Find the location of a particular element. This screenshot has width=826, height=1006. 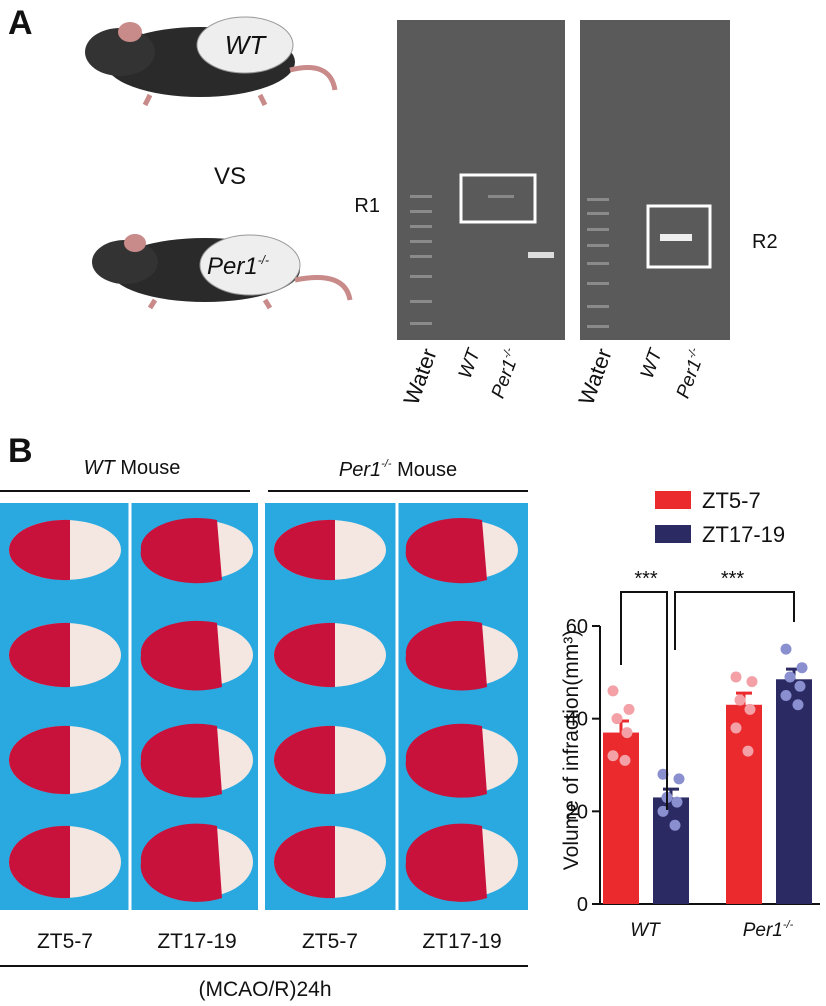

mouse-label: WT is located at coordinates (246, 45).